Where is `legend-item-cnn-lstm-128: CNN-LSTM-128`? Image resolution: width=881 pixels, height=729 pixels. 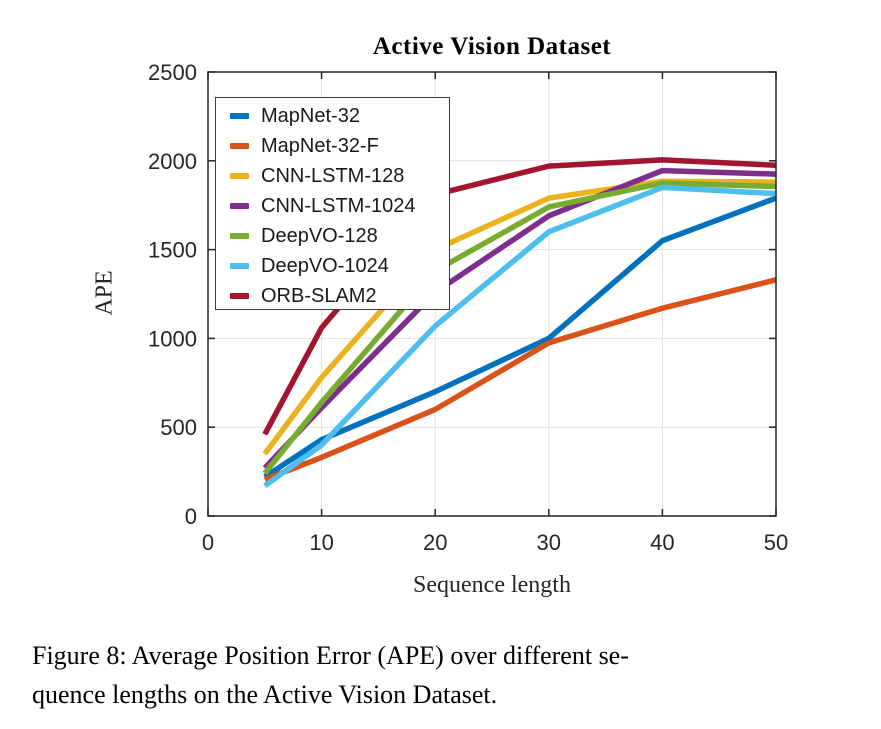 legend-item-cnn-lstm-128: CNN-LSTM-128 is located at coordinates (332, 176).